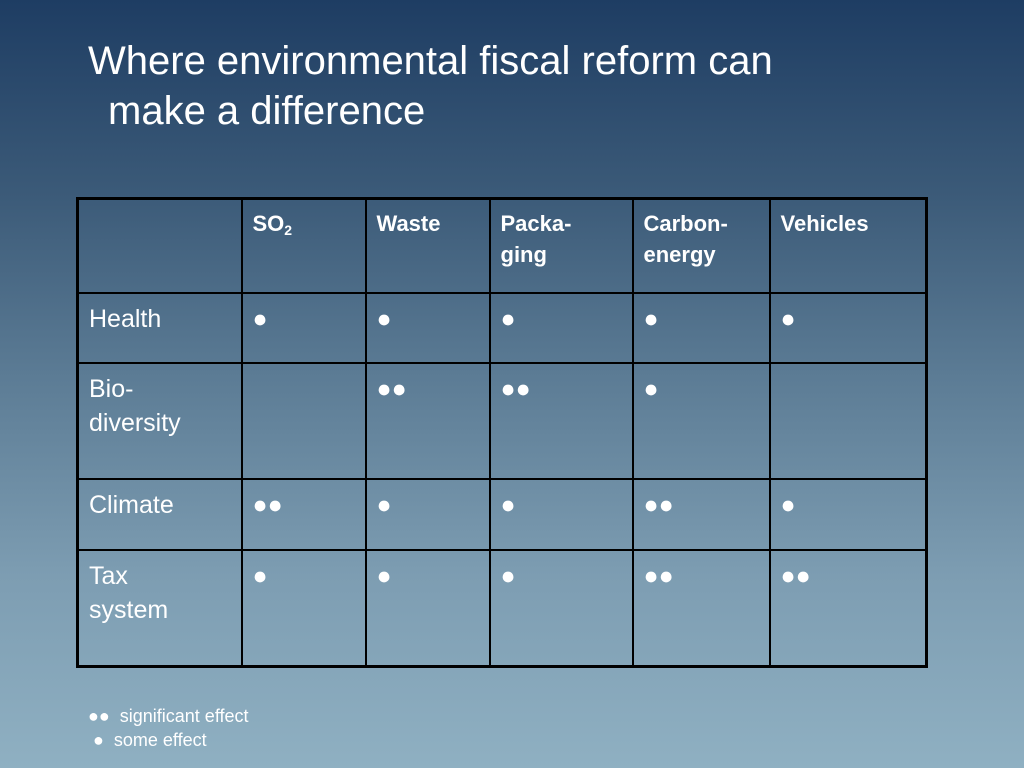 The image size is (1024, 768). I want to click on column-header-packaging: Packa- ging, so click(561, 245).